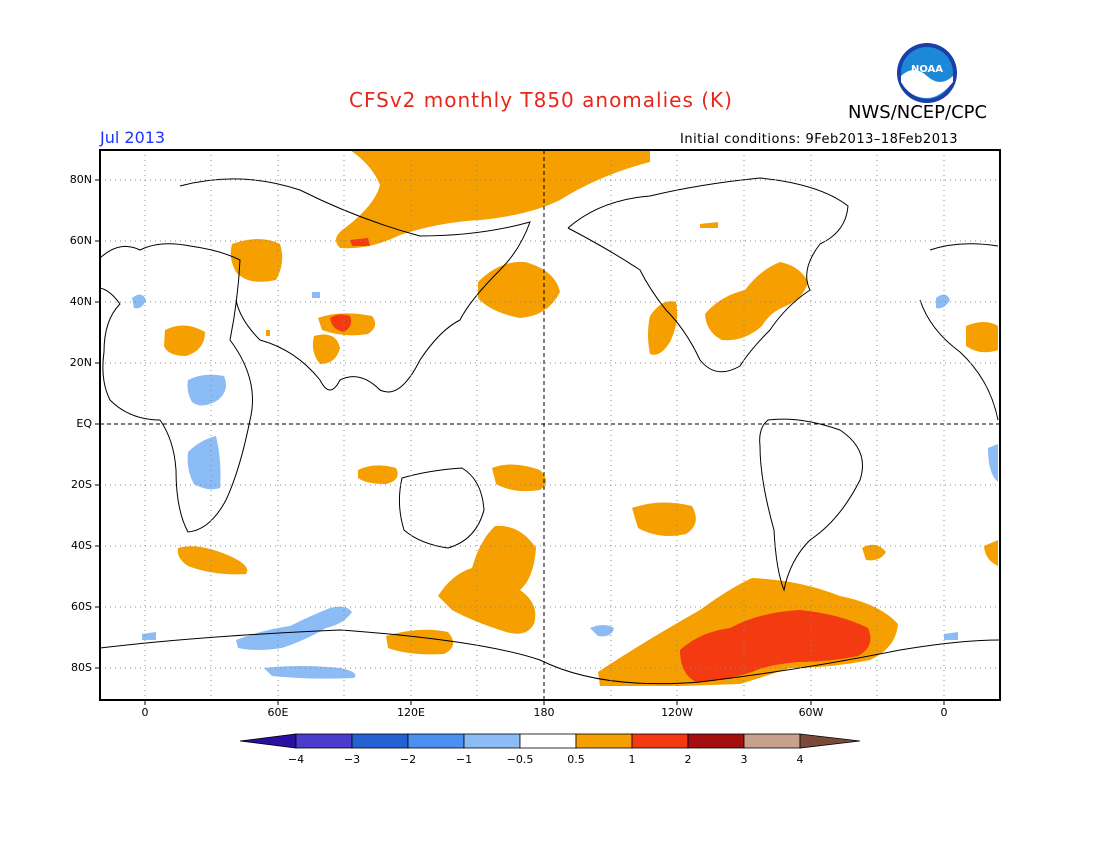  What do you see at coordinates (278, 712) in the screenshot?
I see `lon-label: 60E` at bounding box center [278, 712].